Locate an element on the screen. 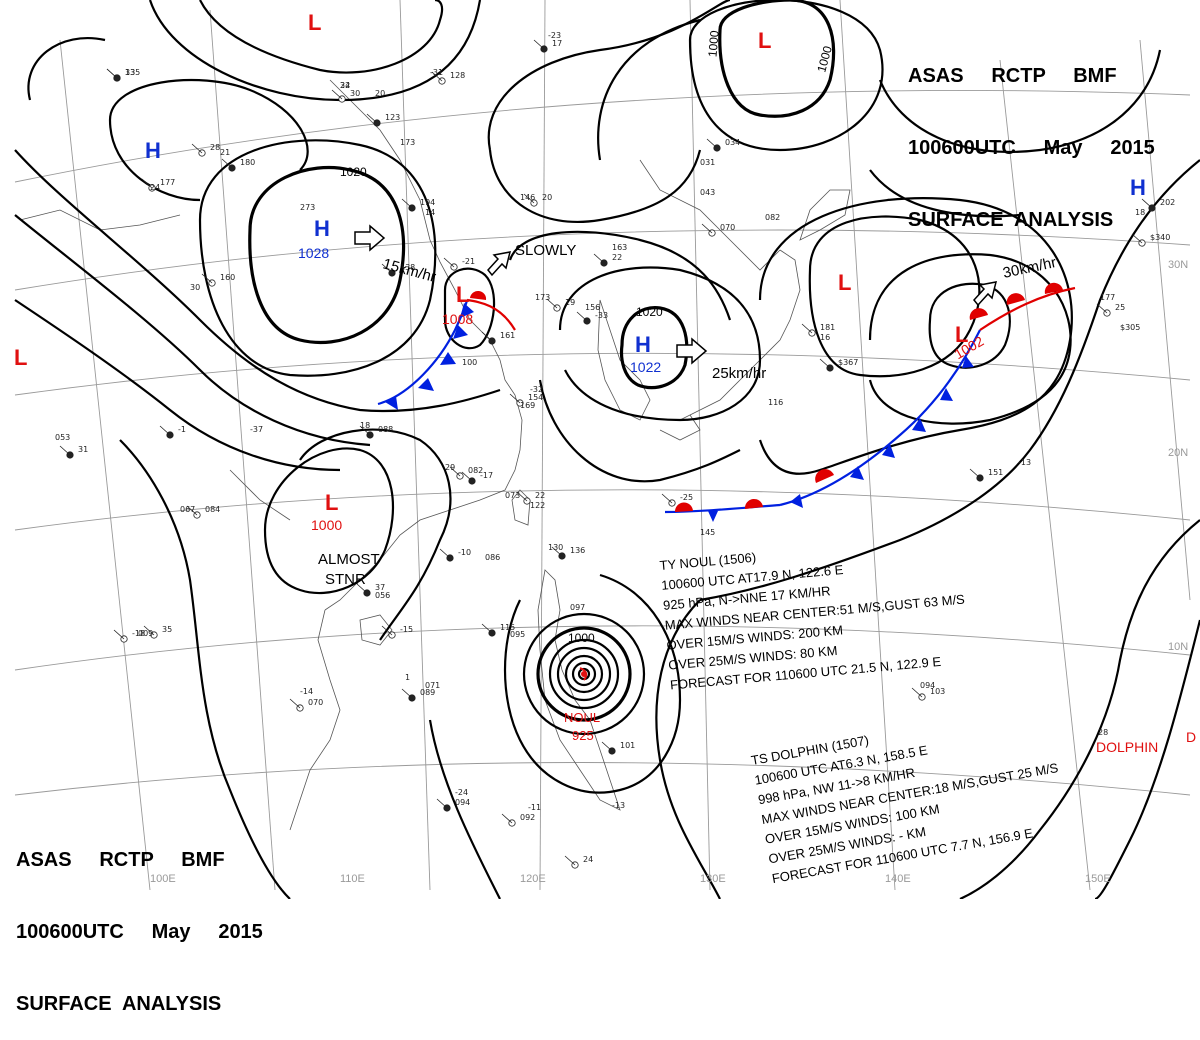  isobar-label-1020-a: 1020 is located at coordinates (353, 172).